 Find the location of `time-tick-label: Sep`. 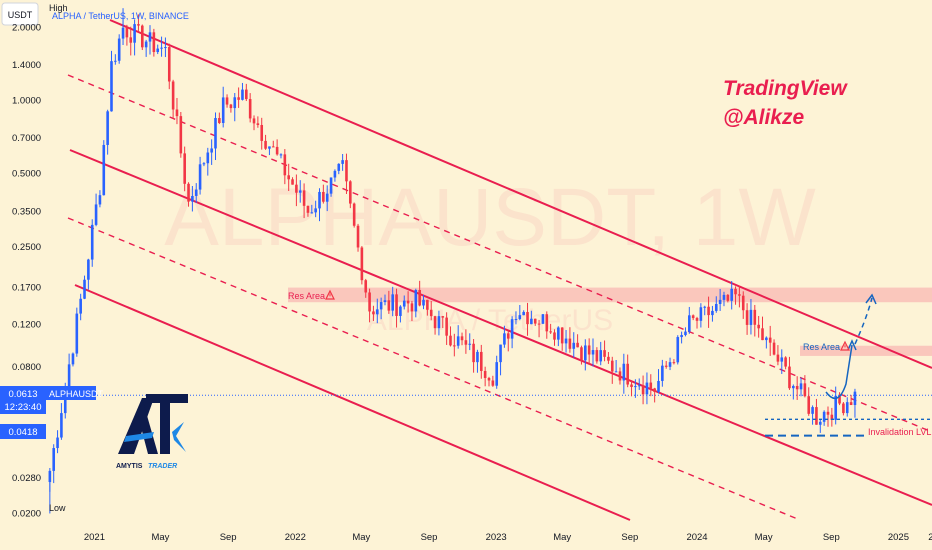

time-tick-label: Sep is located at coordinates (228, 537).